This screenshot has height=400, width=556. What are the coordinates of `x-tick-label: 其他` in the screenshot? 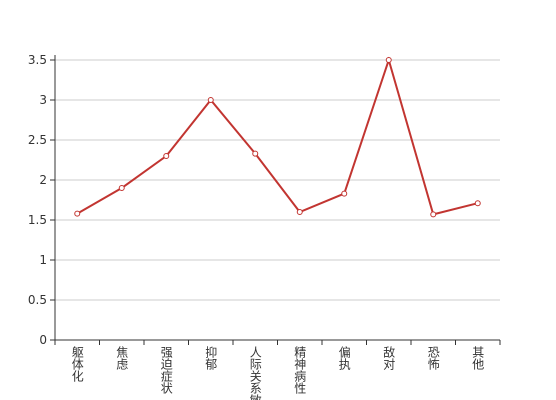 It's located at (478, 358).